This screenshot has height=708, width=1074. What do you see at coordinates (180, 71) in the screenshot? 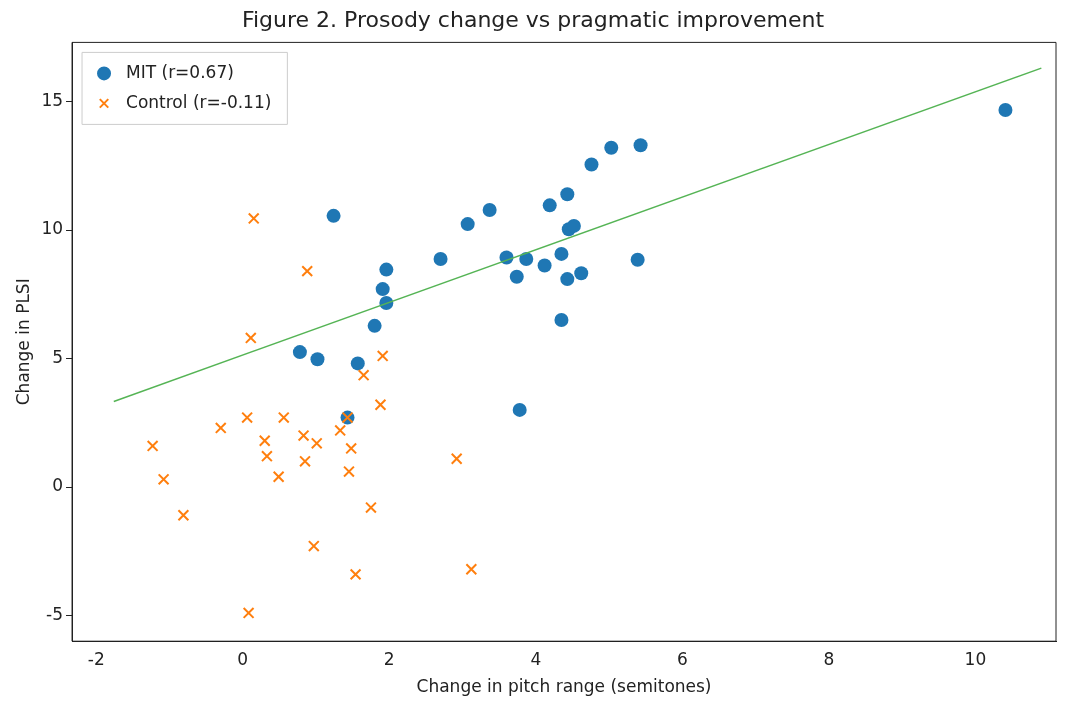
I see `legend-label: MIT (r=0.67)` at bounding box center [180, 71].